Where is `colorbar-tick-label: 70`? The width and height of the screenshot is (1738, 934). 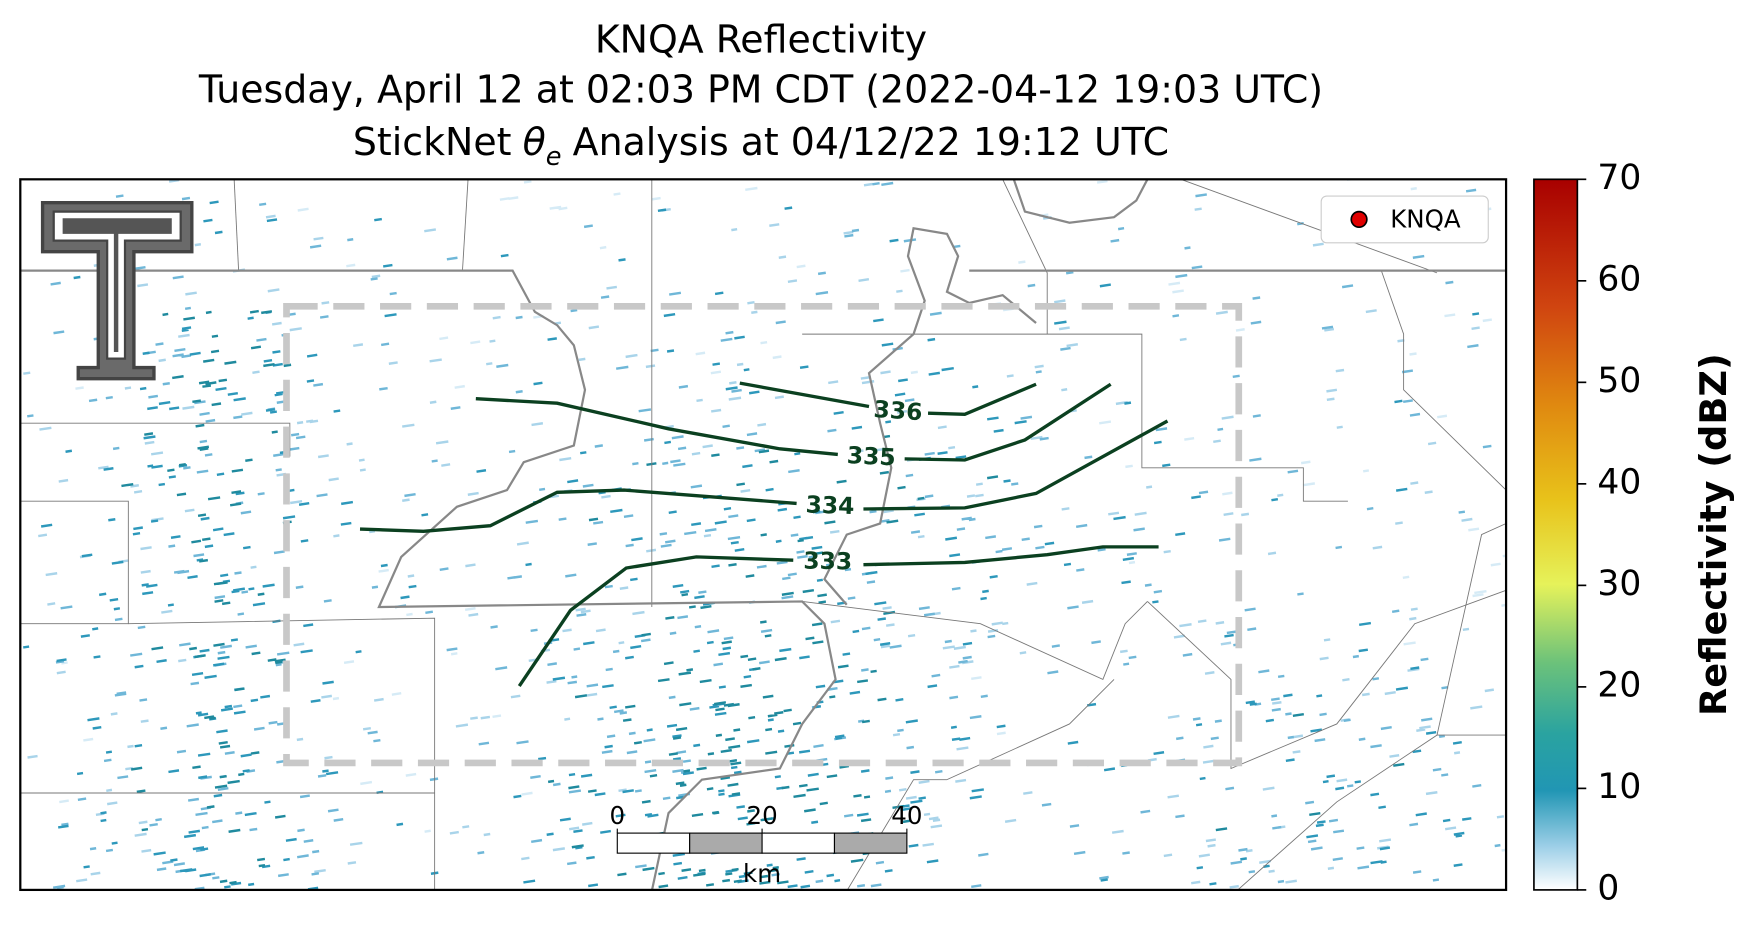
colorbar-tick-label: 70 is located at coordinates (1619, 178).